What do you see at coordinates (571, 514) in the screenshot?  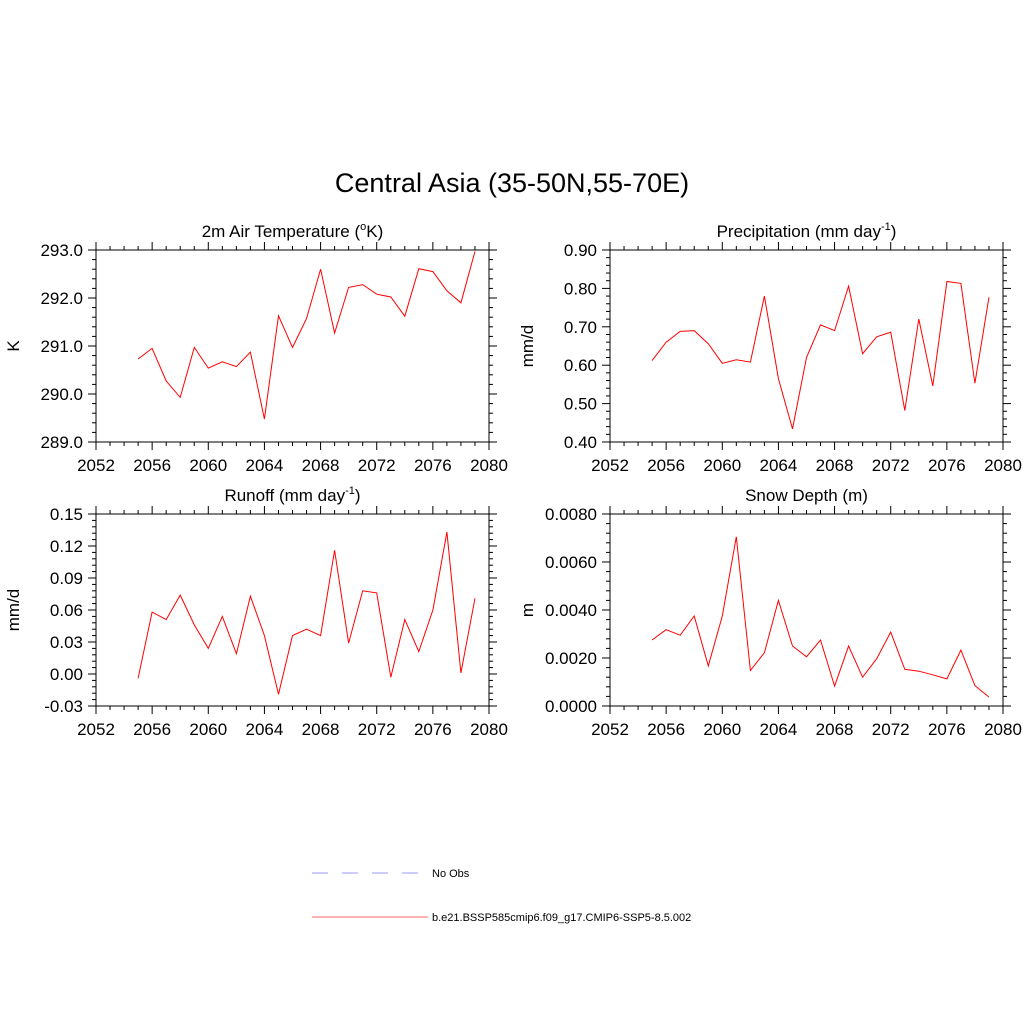 I see `y-tick-label: 0.0080` at bounding box center [571, 514].